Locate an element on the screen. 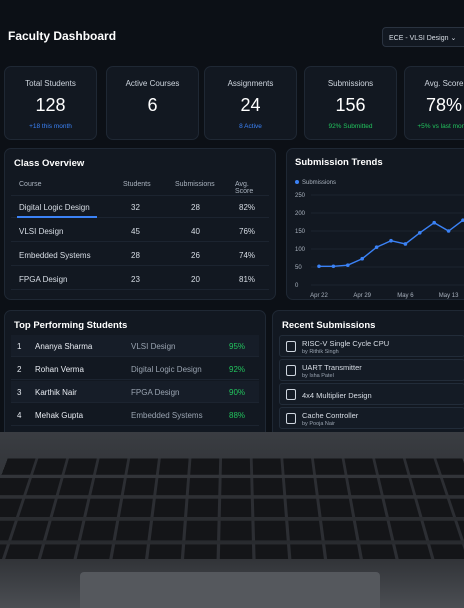 The height and width of the screenshot is (608, 464). student-row: 4 Mehak Gupta Embedded Systems 88% is located at coordinates (135, 415).